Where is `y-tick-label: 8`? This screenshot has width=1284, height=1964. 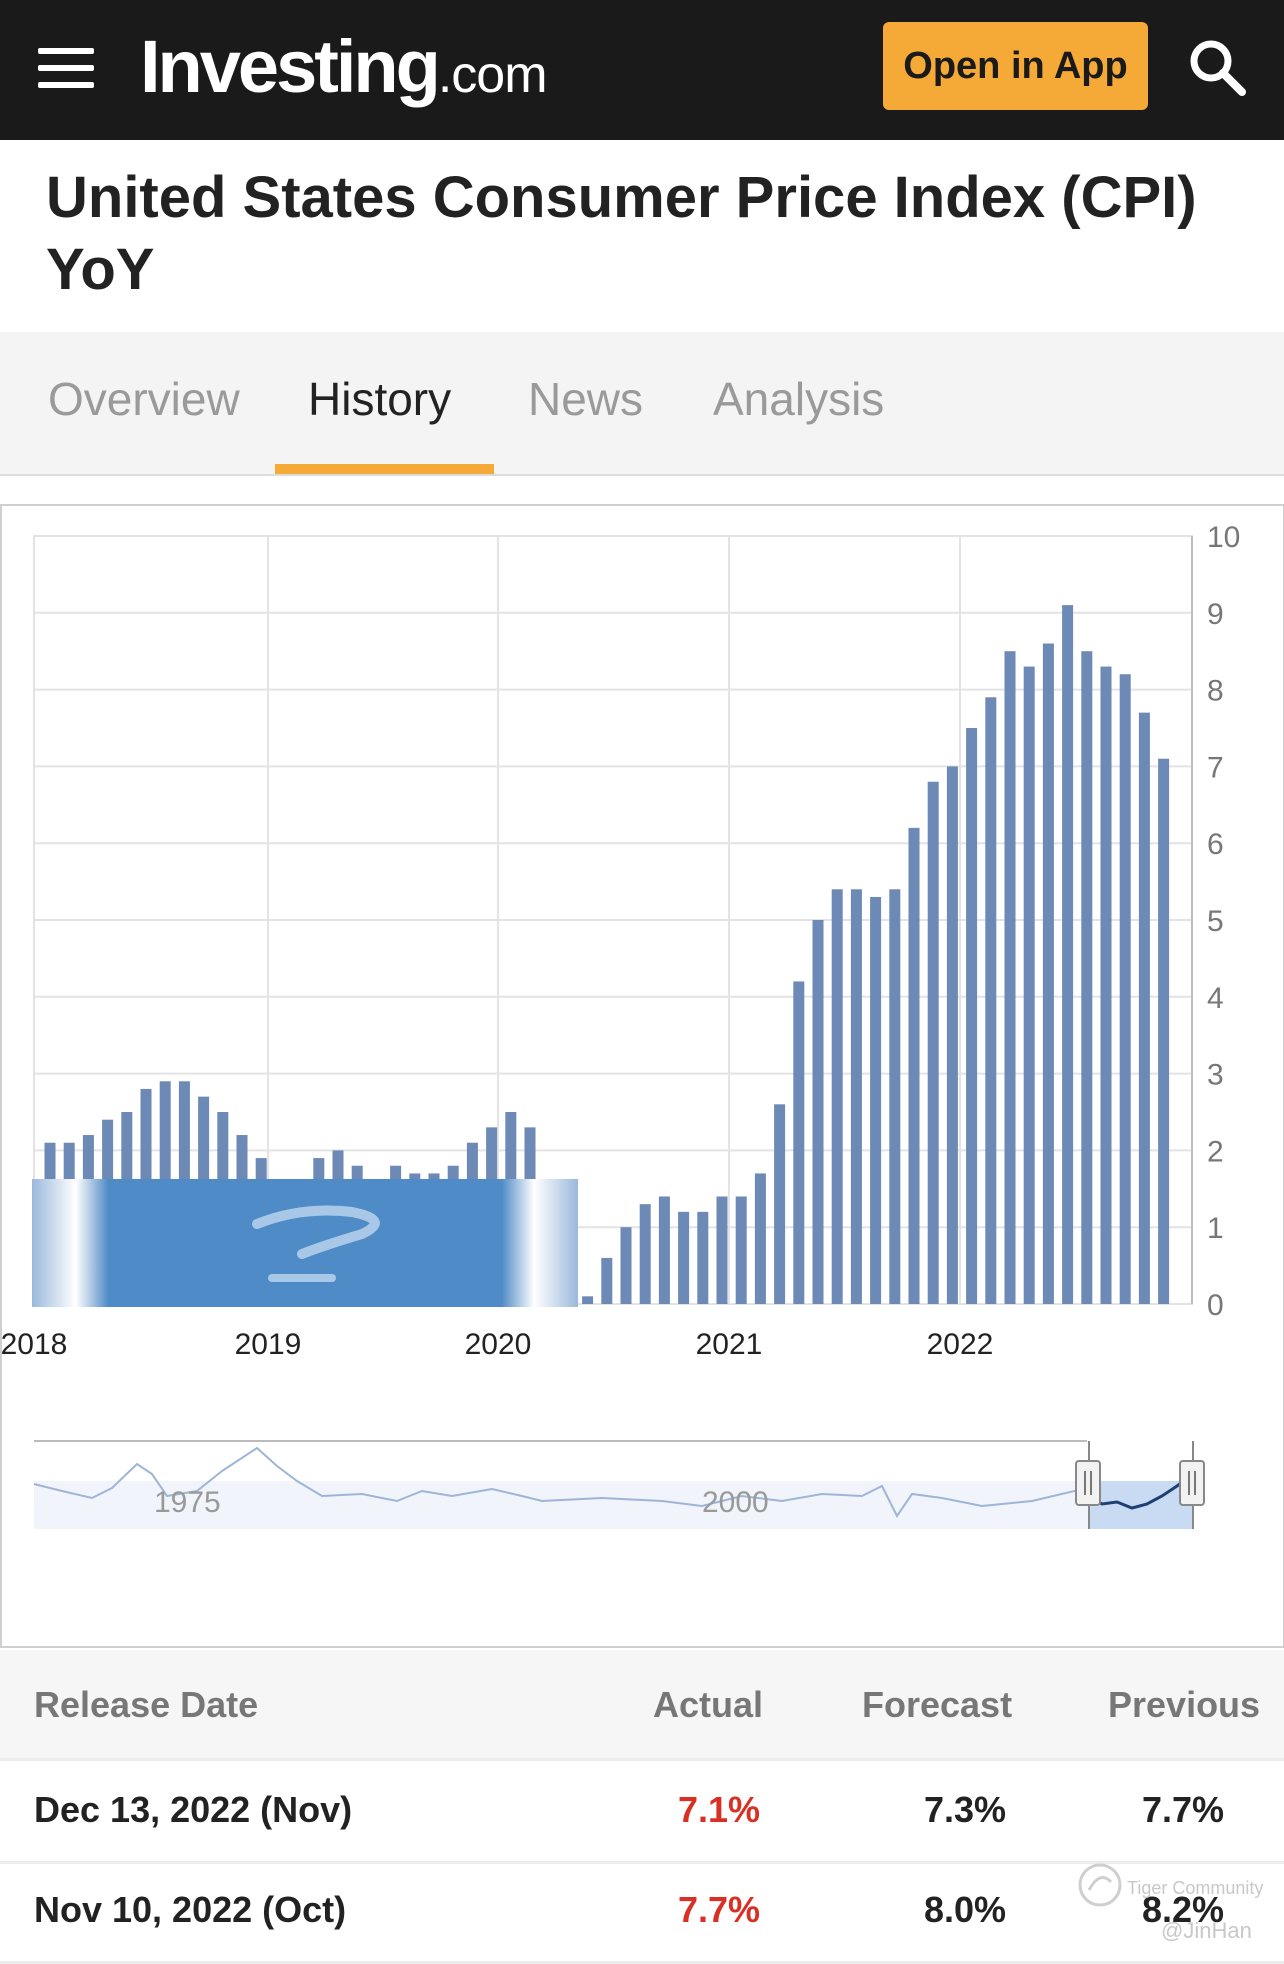
y-tick-label: 8 is located at coordinates (1215, 691).